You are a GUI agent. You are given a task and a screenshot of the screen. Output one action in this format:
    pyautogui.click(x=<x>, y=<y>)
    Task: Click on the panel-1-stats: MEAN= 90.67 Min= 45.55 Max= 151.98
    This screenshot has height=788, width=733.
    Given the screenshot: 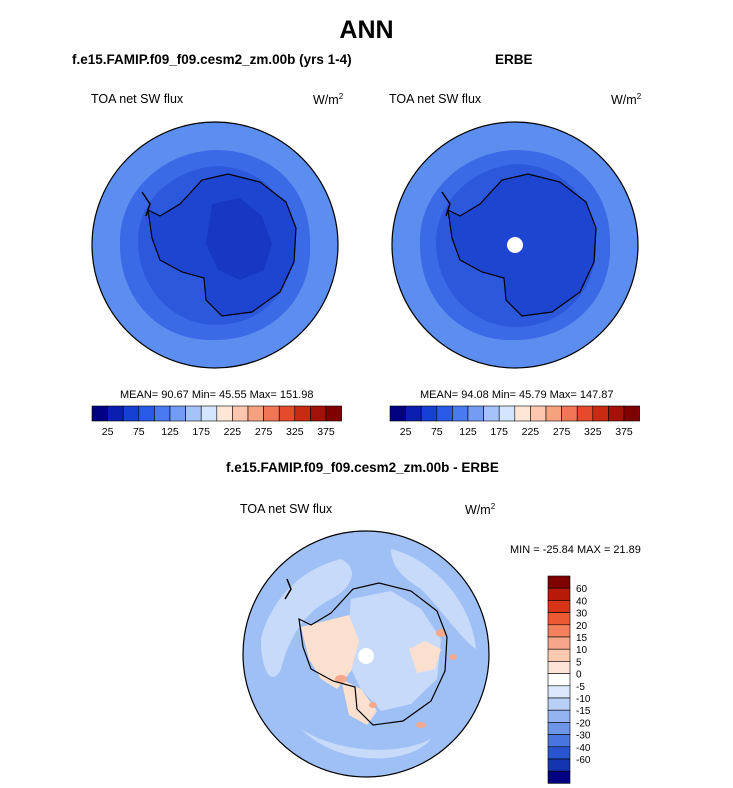 What is the action you would take?
    pyautogui.click(x=217, y=395)
    